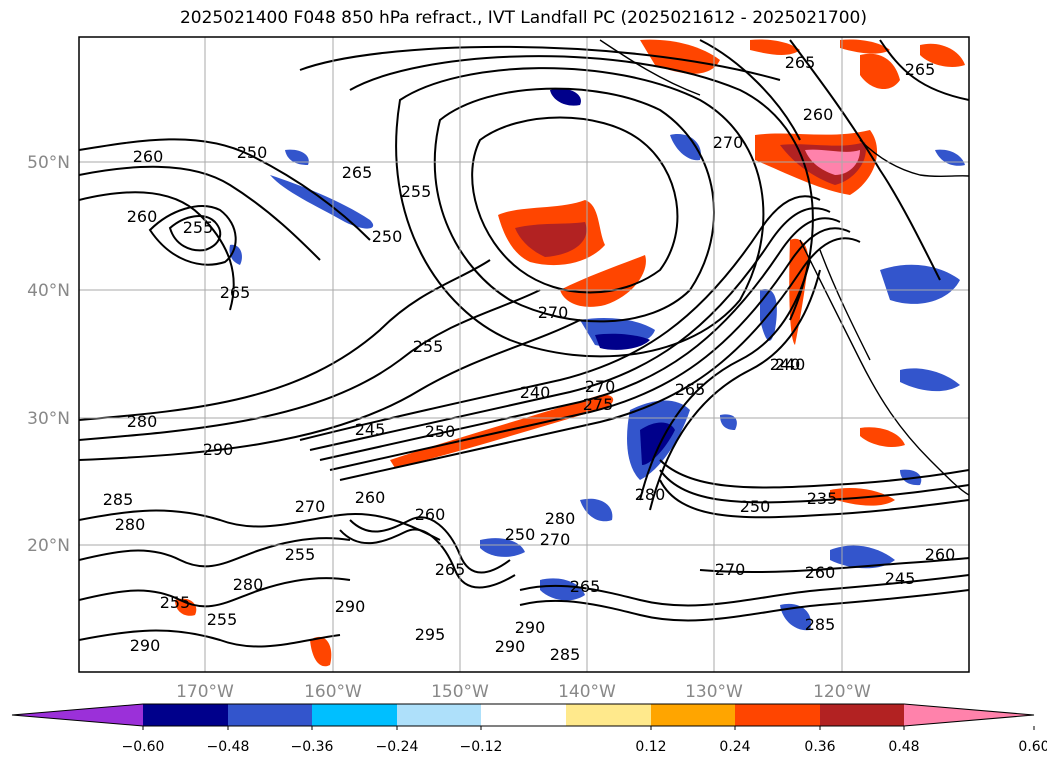 This screenshot has height=765, width=1047. I want to click on colorbar-tick-label: 0.12, so click(650, 747).